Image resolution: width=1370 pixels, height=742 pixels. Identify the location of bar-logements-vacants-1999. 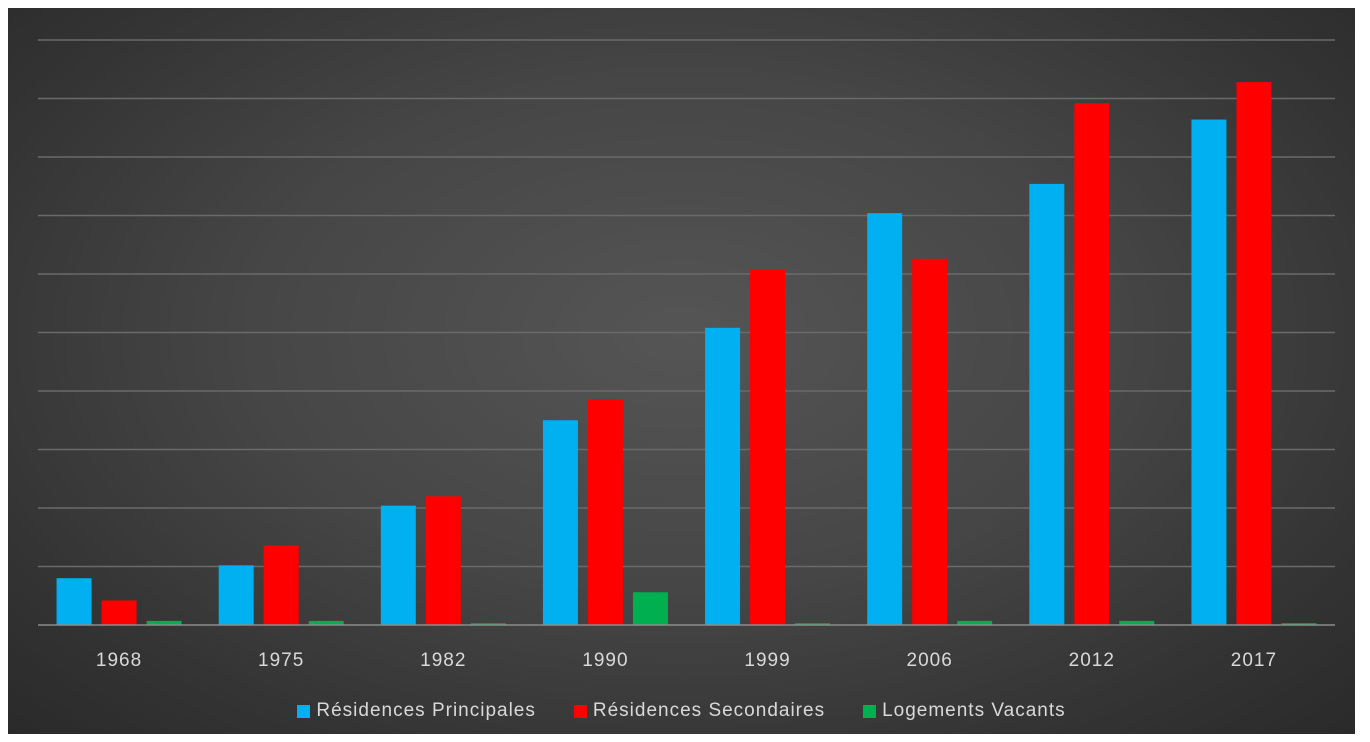
(813, 624).